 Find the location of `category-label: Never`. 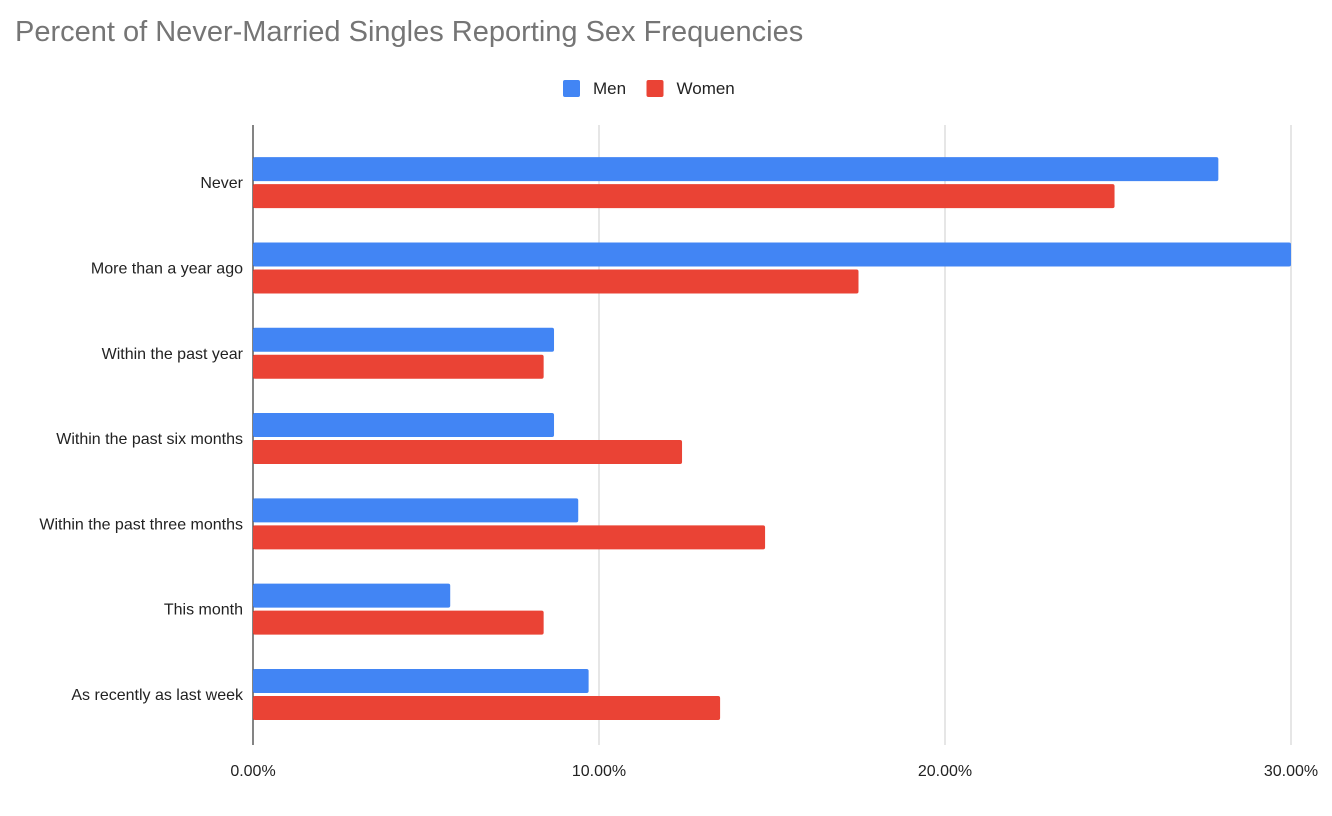

category-label: Never is located at coordinates (221, 183).